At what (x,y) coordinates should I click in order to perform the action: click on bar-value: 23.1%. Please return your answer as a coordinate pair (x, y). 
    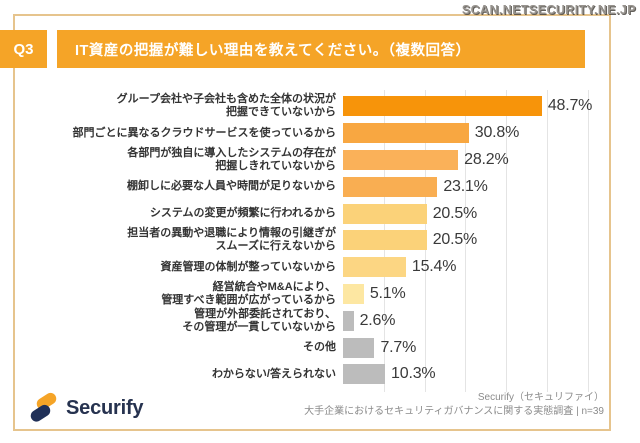
    Looking at the image, I should click on (465, 186).